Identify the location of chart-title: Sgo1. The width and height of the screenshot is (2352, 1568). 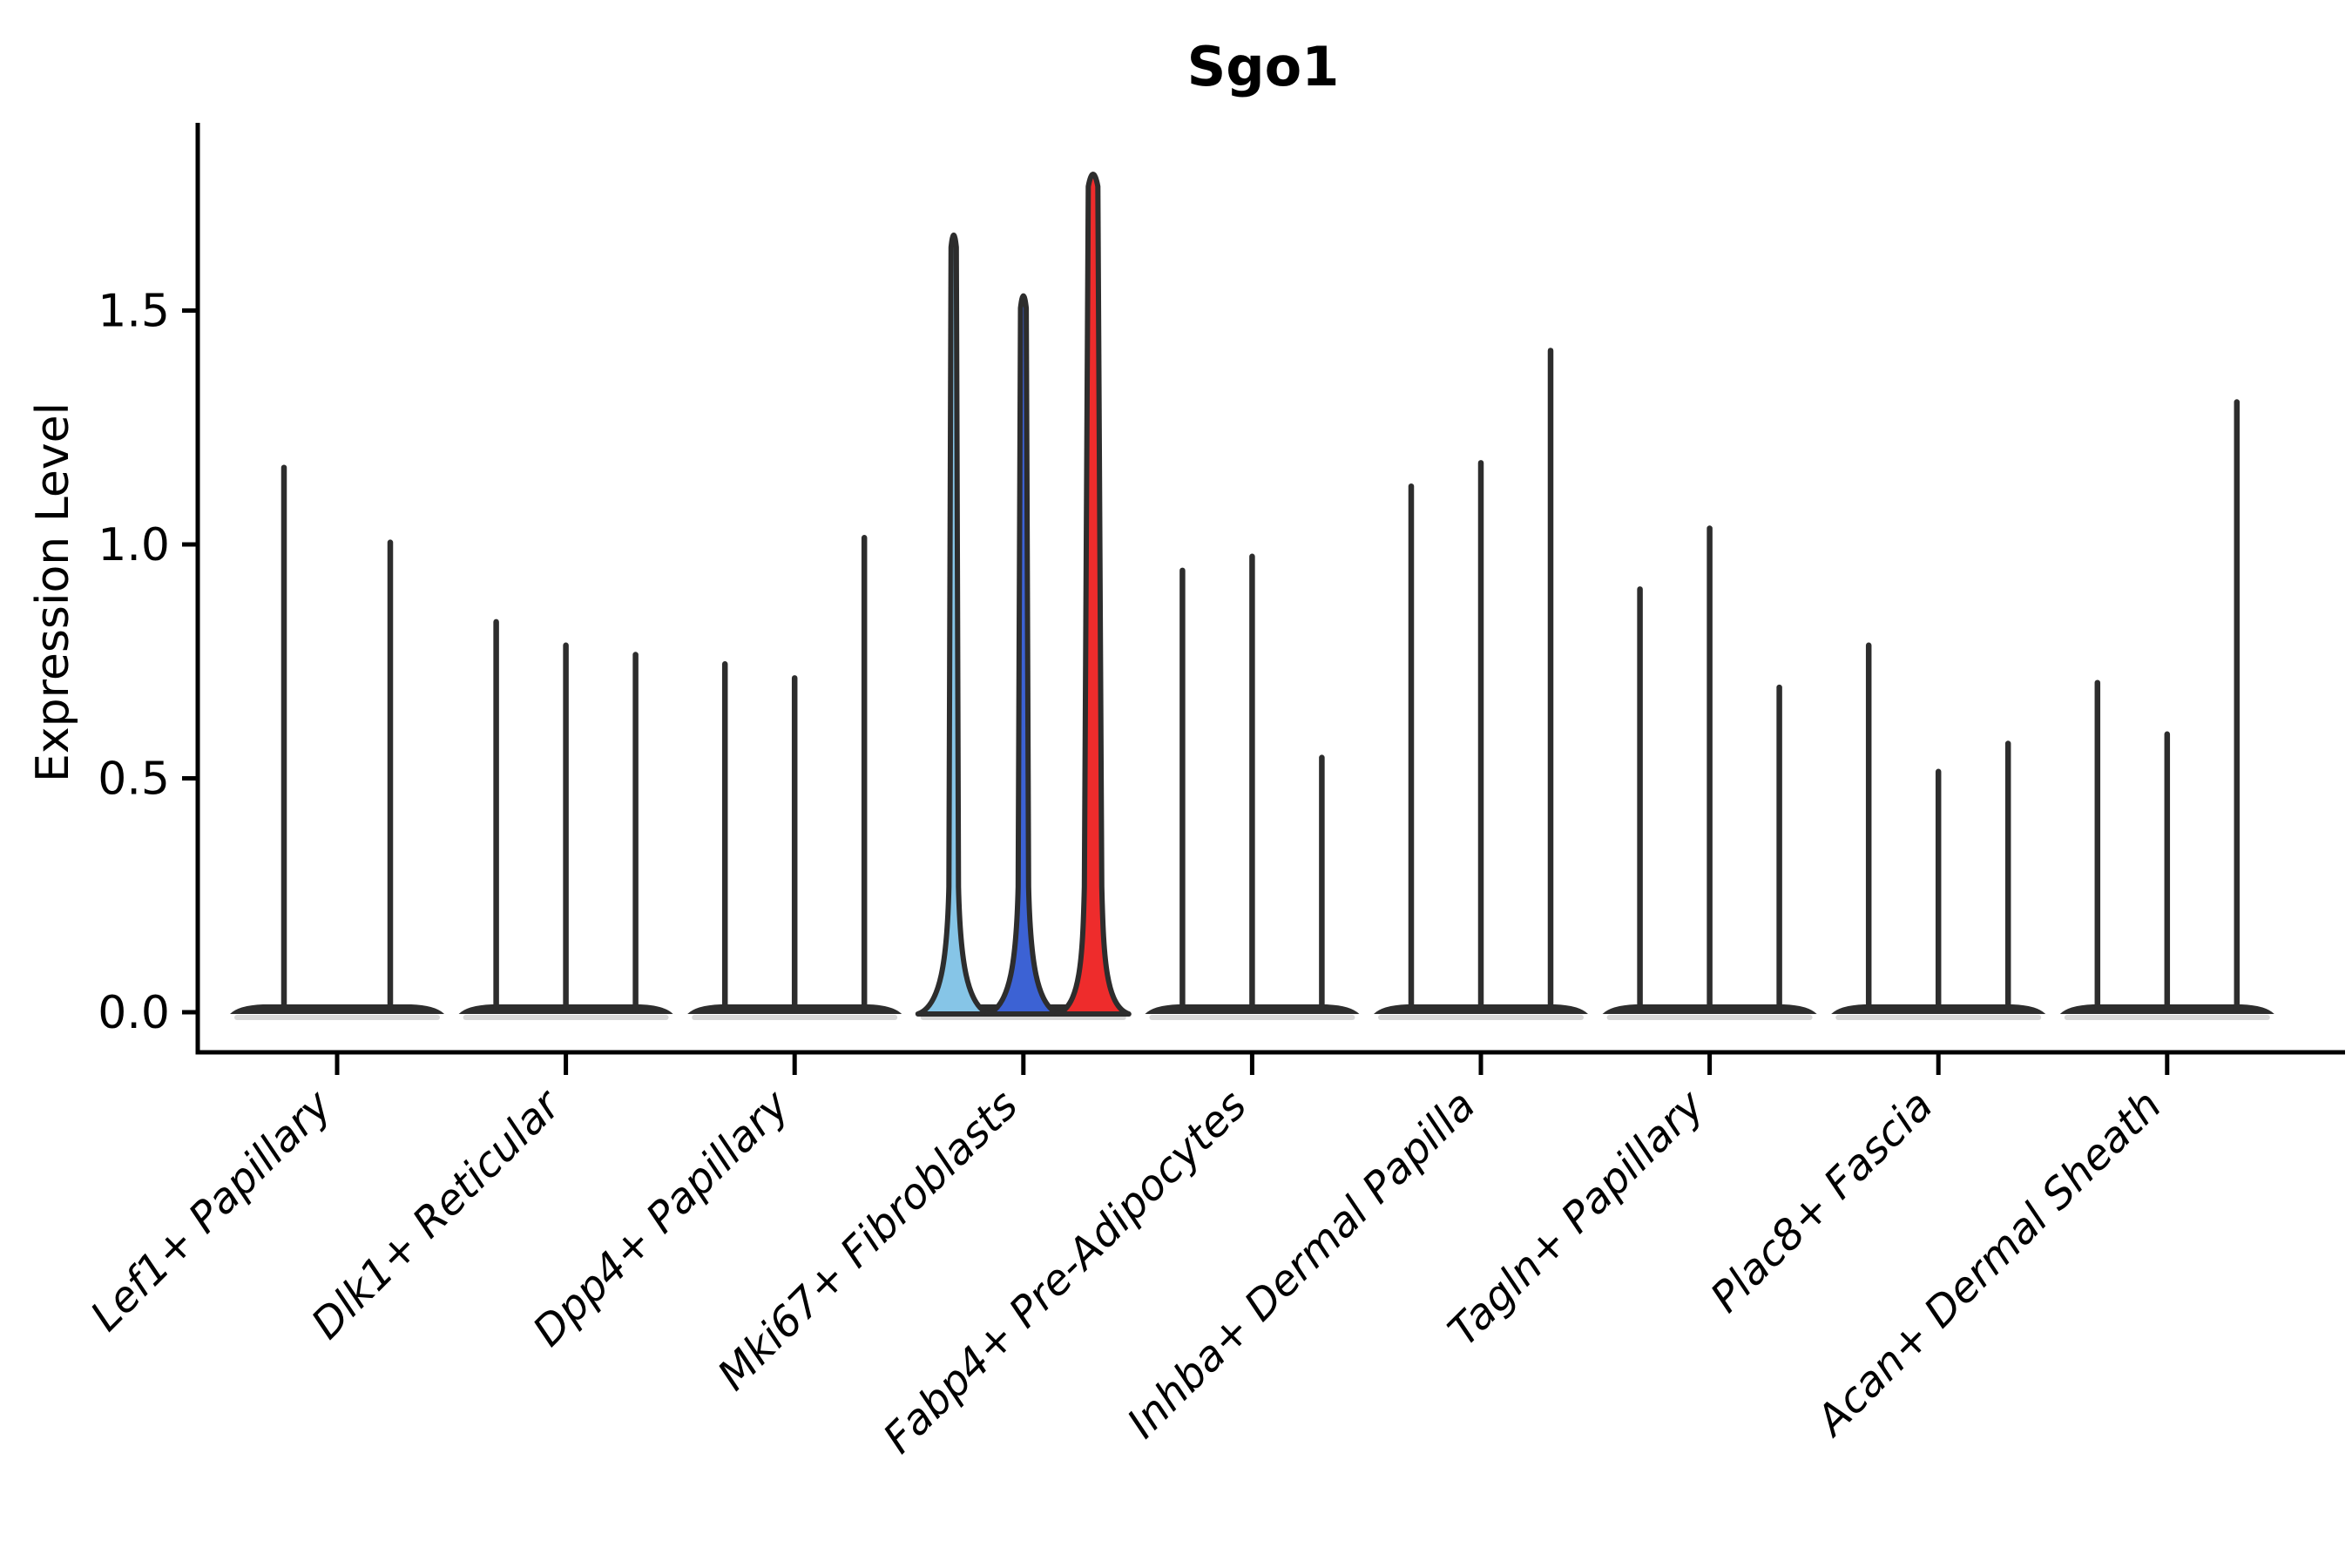
(1263, 66).